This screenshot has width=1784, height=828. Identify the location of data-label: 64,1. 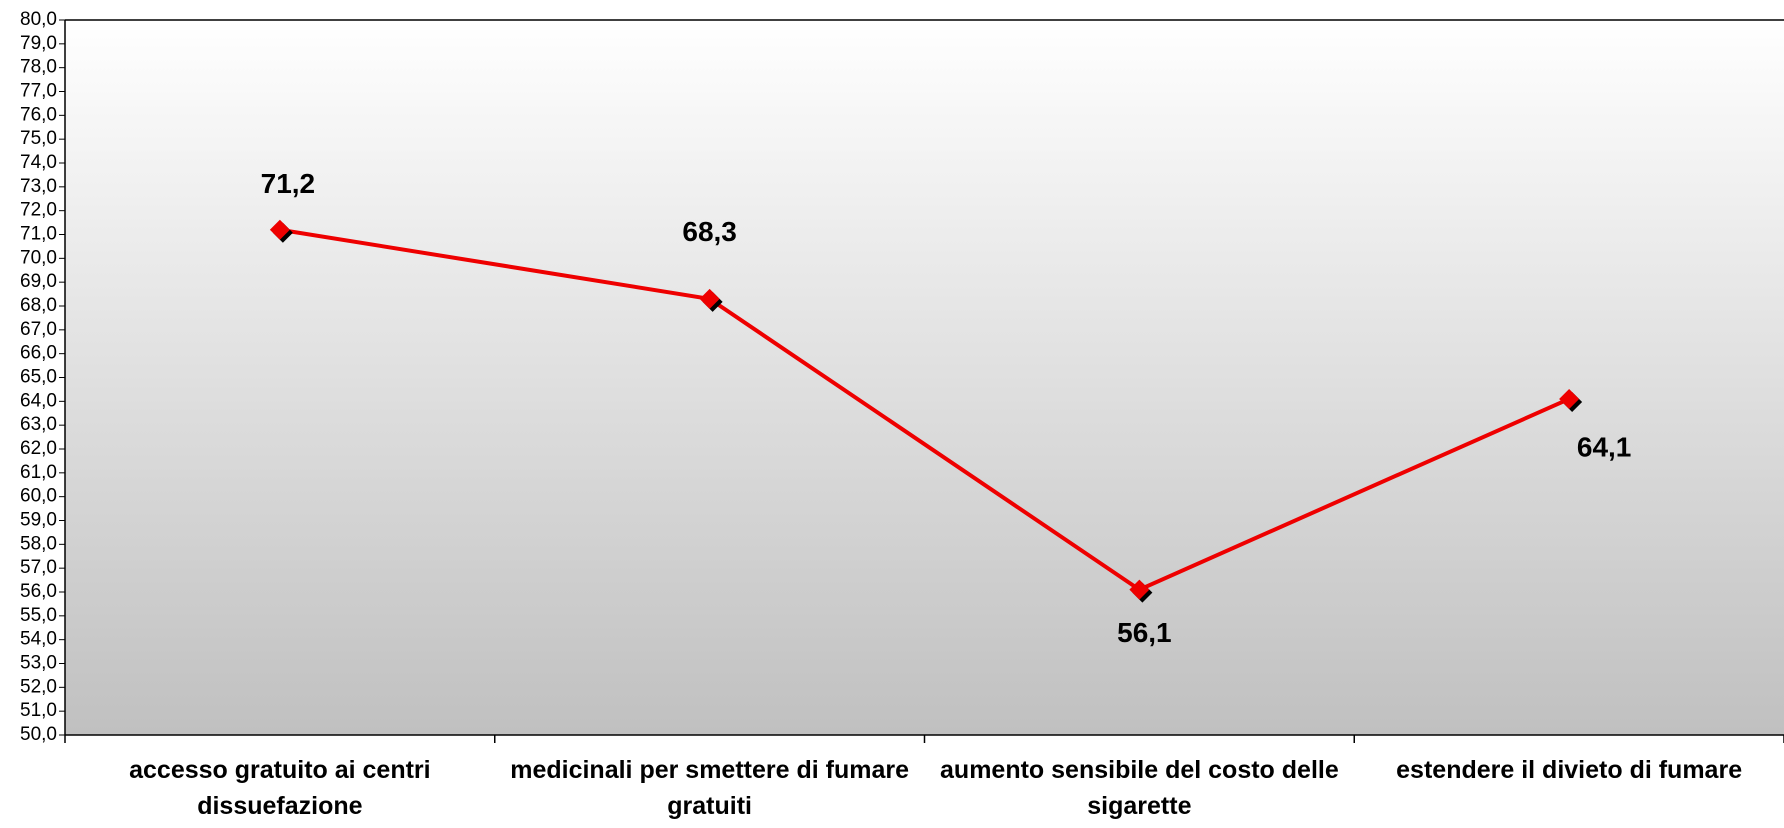
(1604, 446).